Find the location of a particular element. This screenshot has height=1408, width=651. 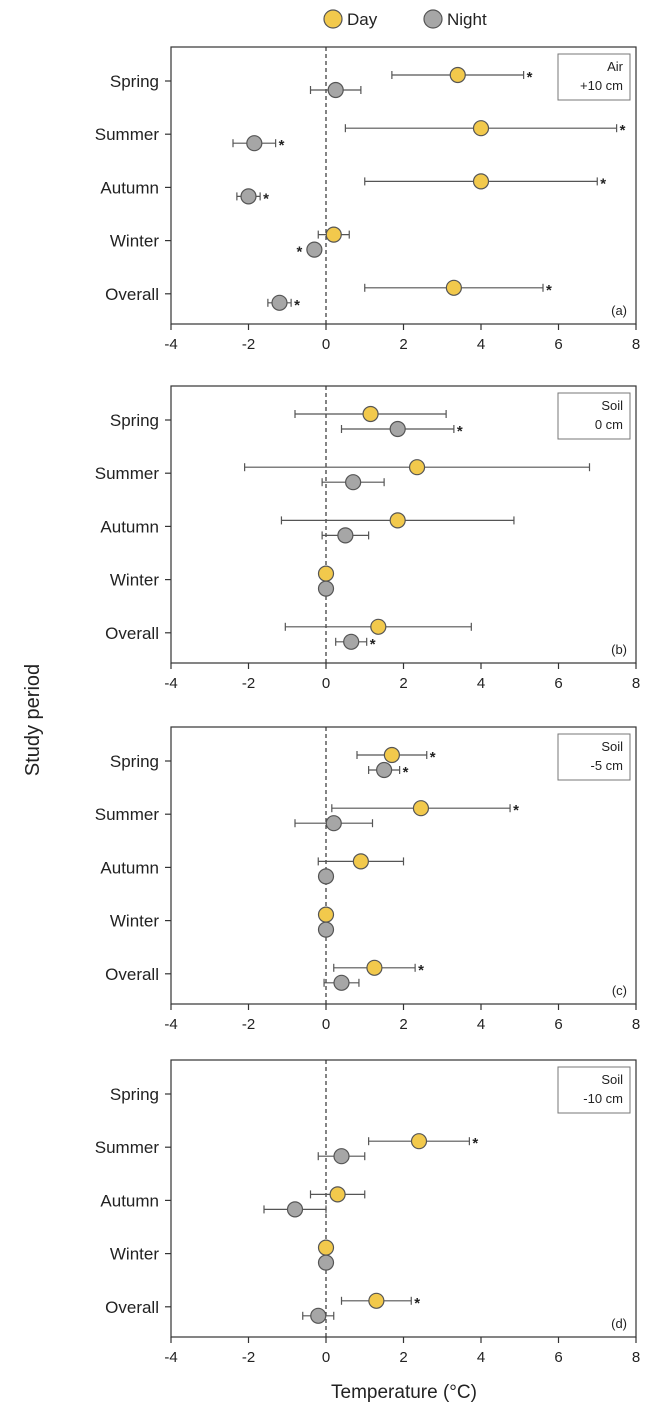

layer-label-text: 0 cm is located at coordinates (609, 424).